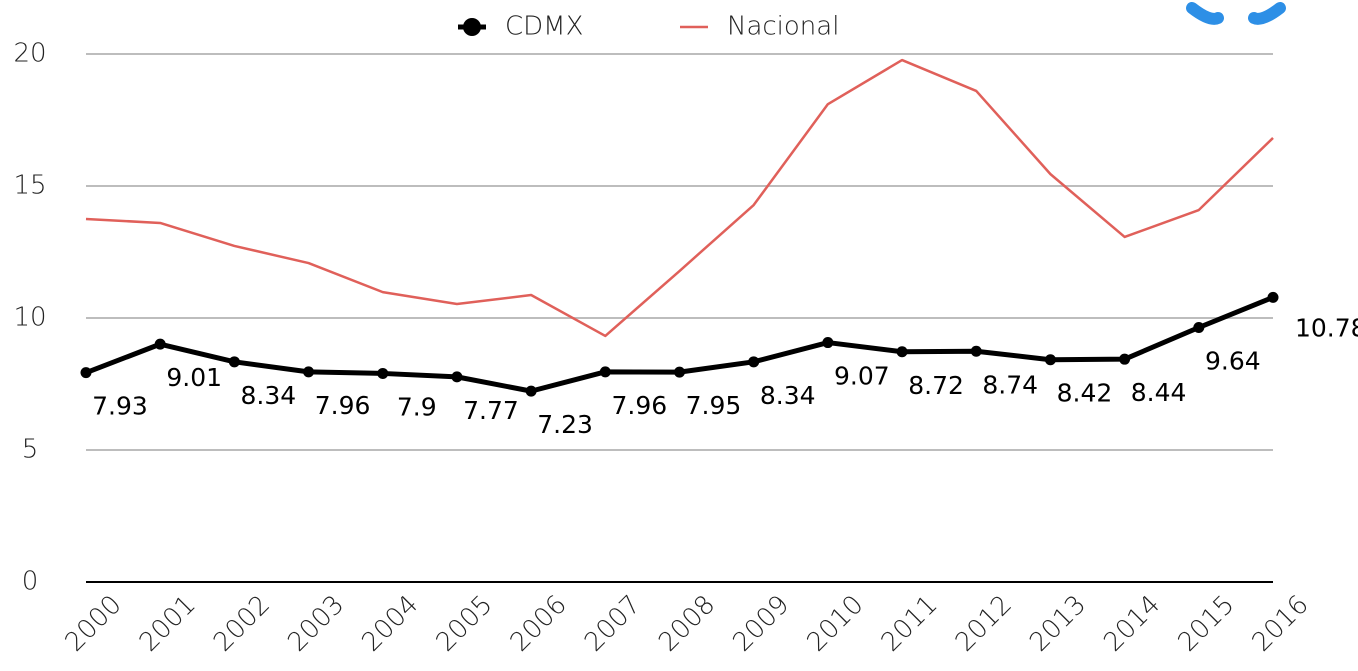 This screenshot has width=1358, height=671. I want to click on y-tick-label: 10, so click(29, 318).